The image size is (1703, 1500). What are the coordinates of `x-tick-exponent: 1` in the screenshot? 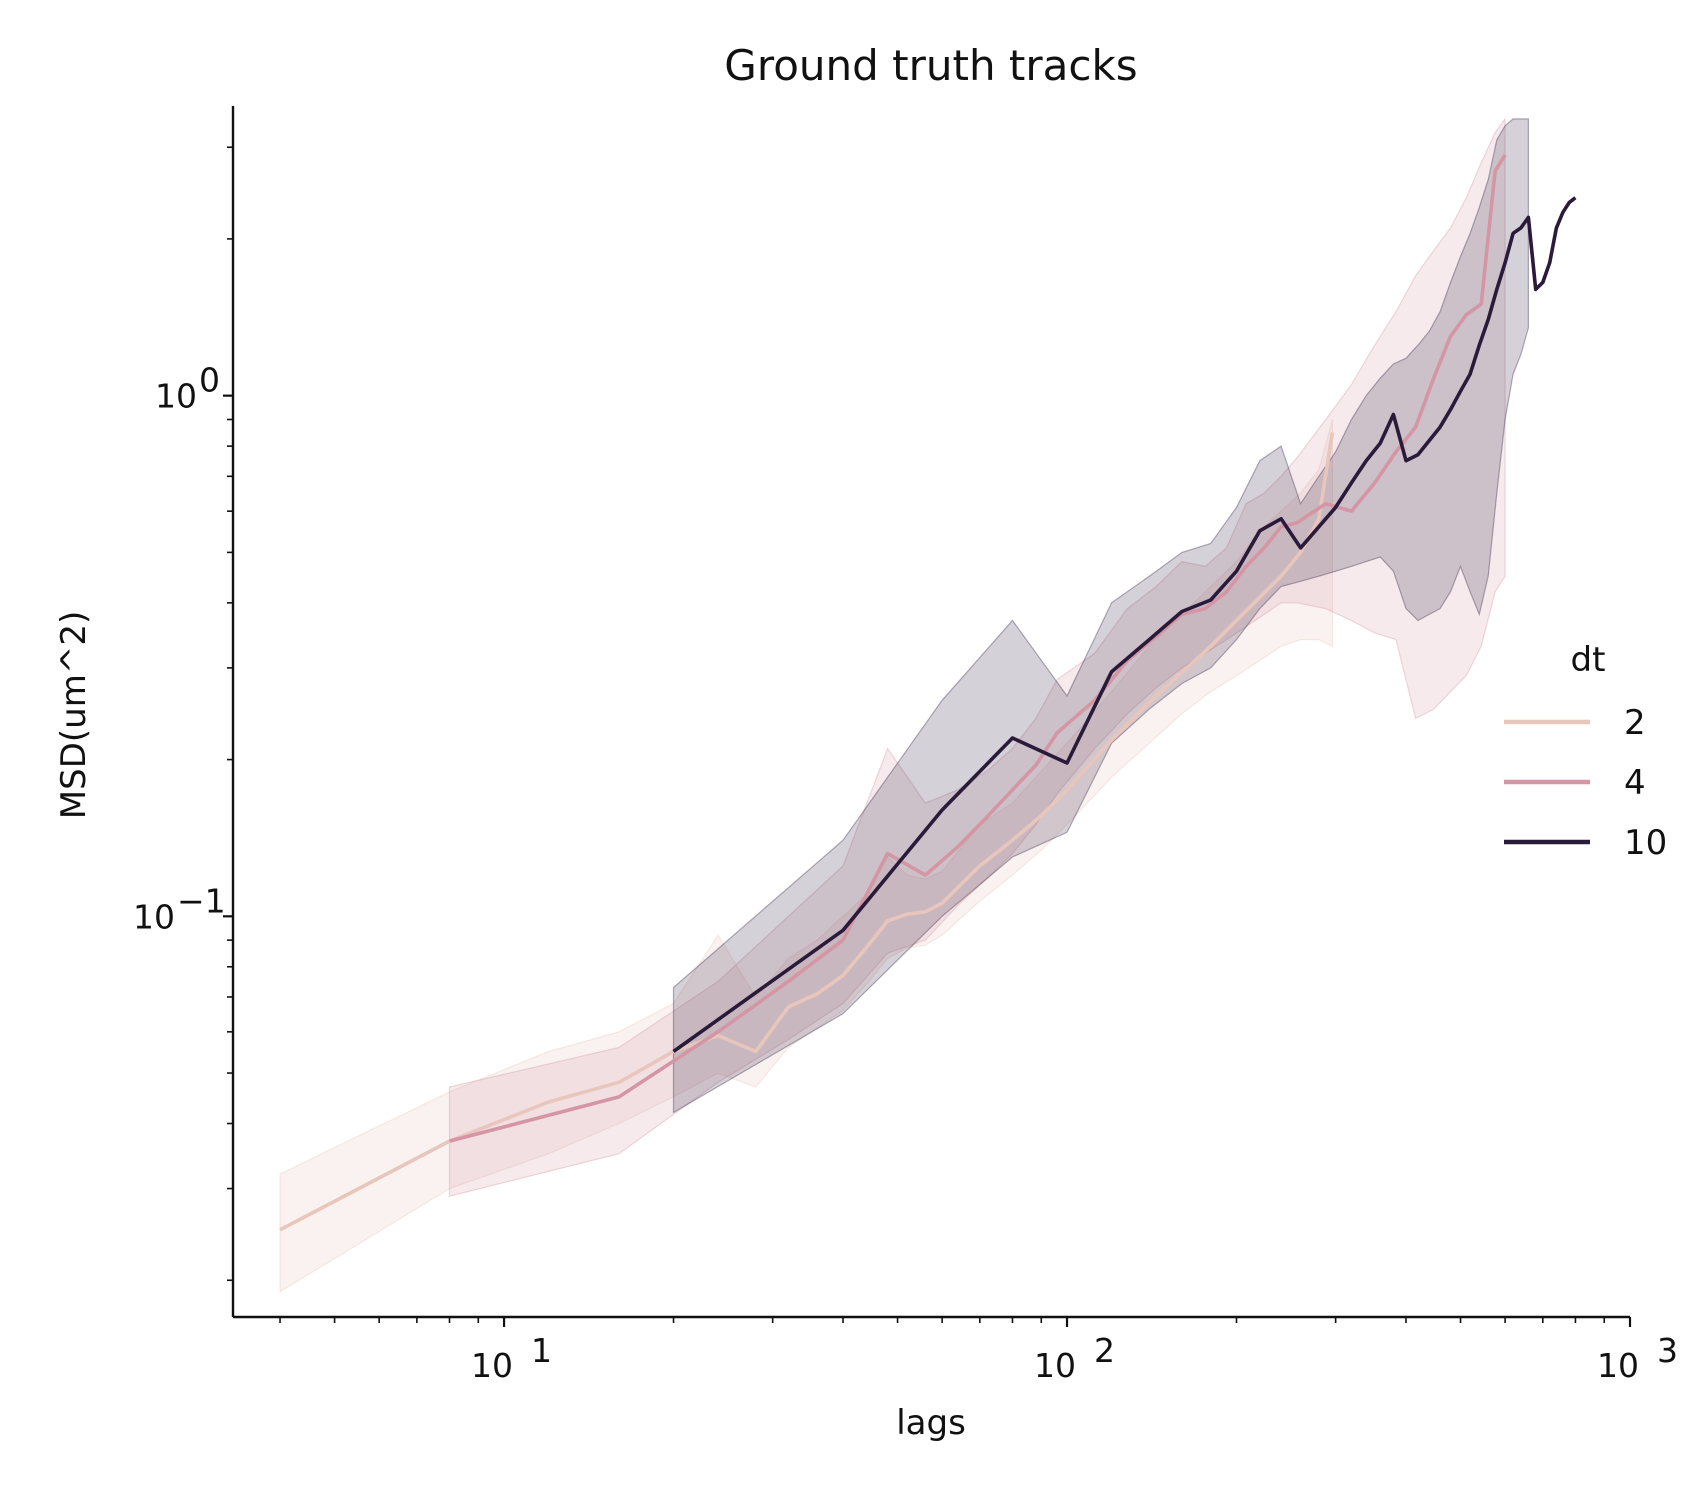 It's located at (541, 1350).